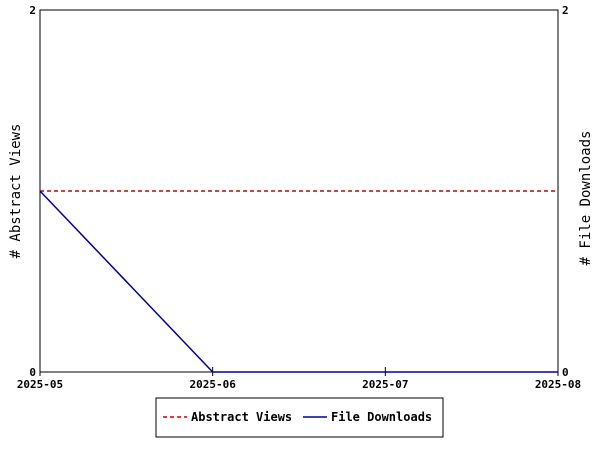  I want to click on legend: Abstract Views File Downloads, so click(299, 417).